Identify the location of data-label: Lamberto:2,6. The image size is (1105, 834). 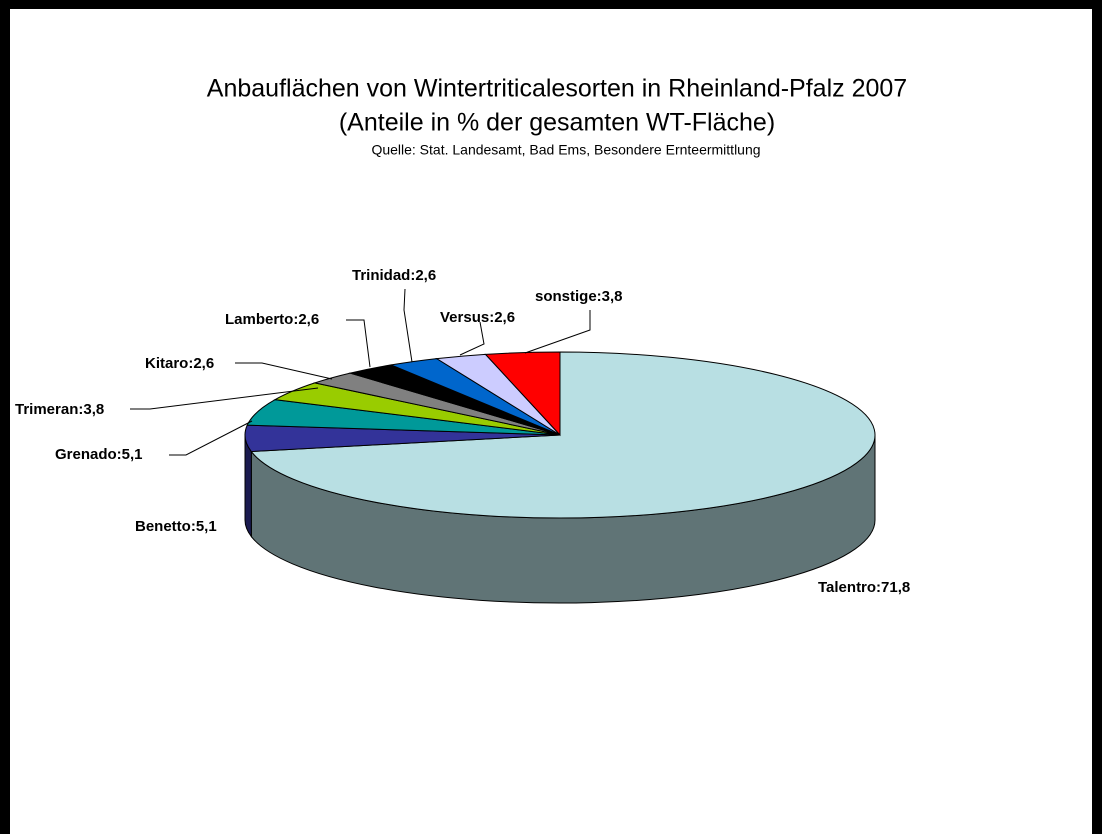
(272, 319).